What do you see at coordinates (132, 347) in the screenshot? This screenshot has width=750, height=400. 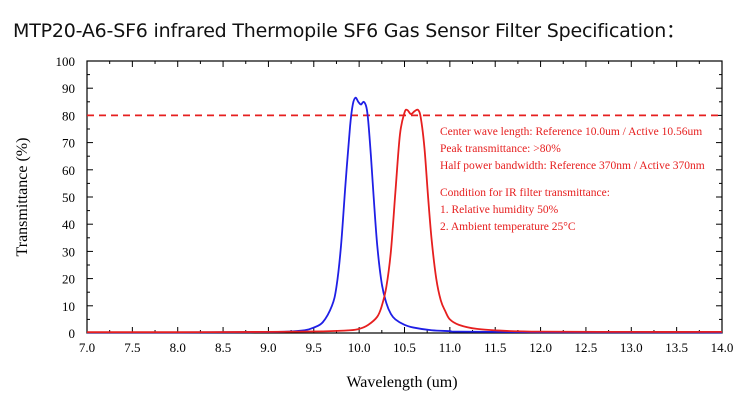 I see `x-tick-label: 7.5` at bounding box center [132, 347].